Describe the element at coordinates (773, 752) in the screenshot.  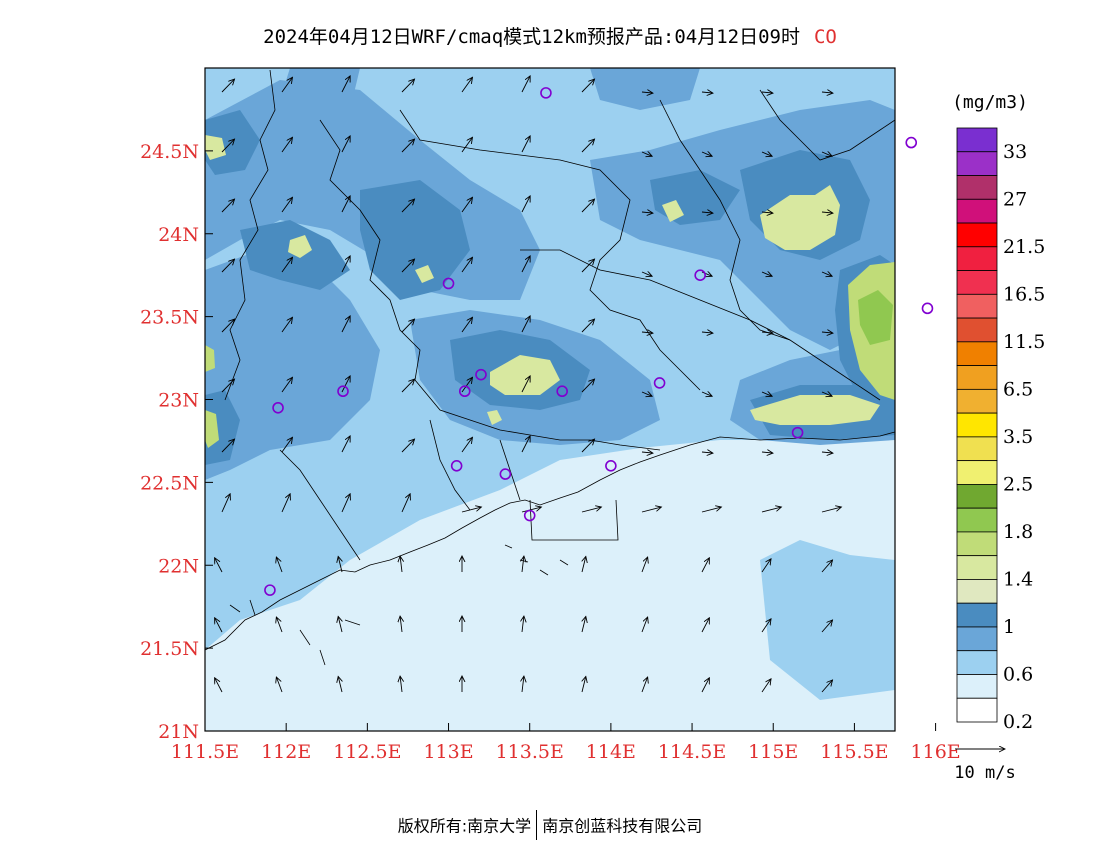
I see `lon-tick-label: 115E` at that location.